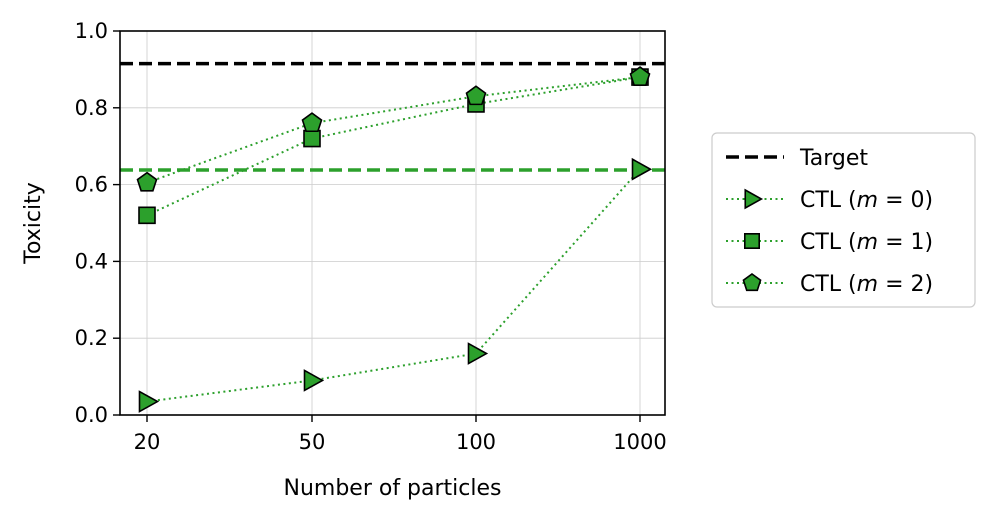 The image size is (996, 521). What do you see at coordinates (392, 488) in the screenshot?
I see `x-axis-label: Number of particles` at bounding box center [392, 488].